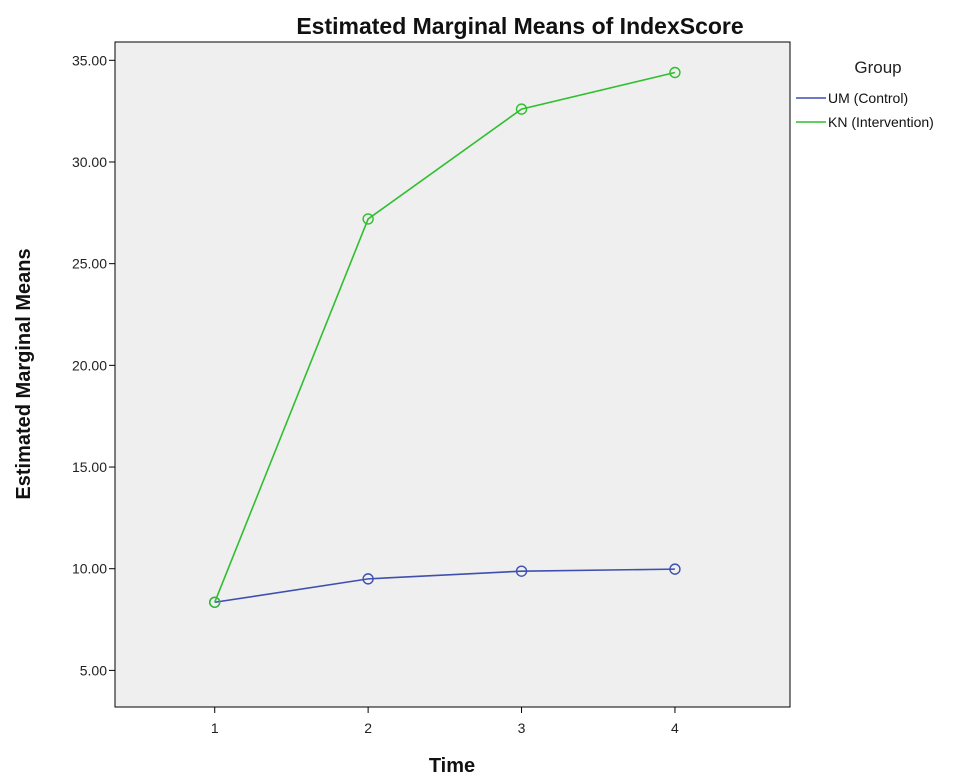 This screenshot has width=971, height=778. What do you see at coordinates (24, 373) in the screenshot?
I see `y-axis-title: Estimated Marginal Means` at bounding box center [24, 373].